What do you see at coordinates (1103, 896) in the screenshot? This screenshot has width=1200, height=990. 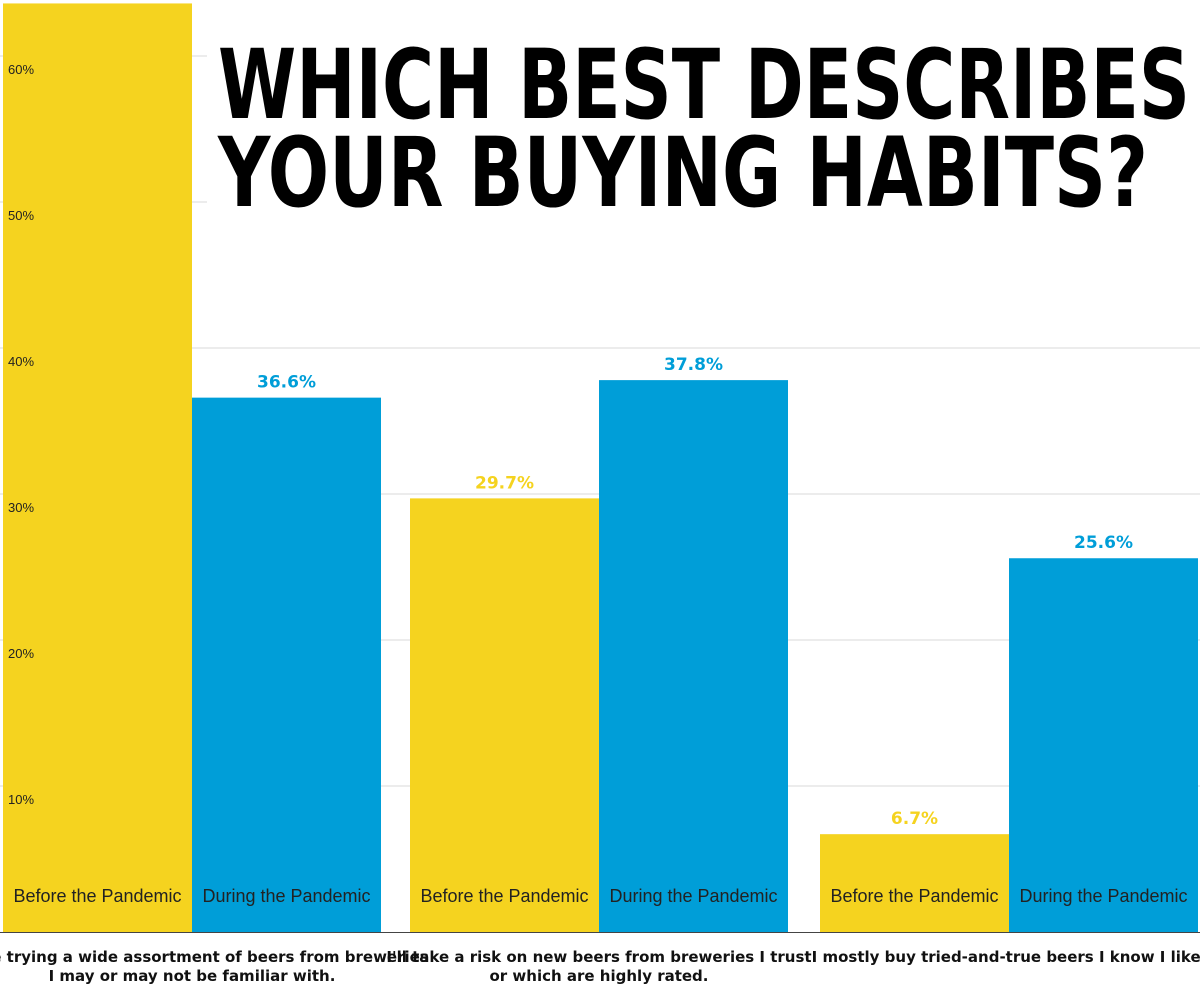 I see `bar-caption-during-3: During the Pandemic` at bounding box center [1103, 896].